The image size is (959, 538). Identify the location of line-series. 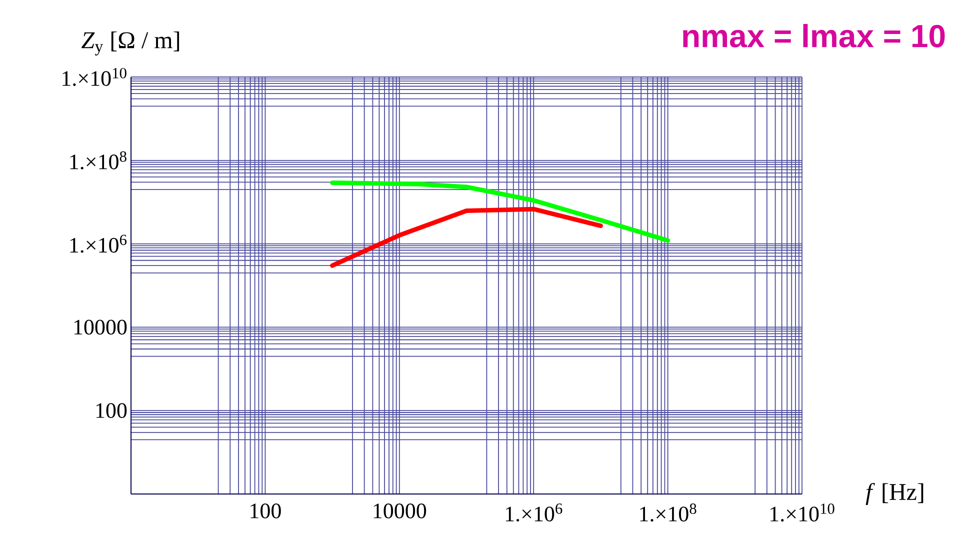
(466, 237).